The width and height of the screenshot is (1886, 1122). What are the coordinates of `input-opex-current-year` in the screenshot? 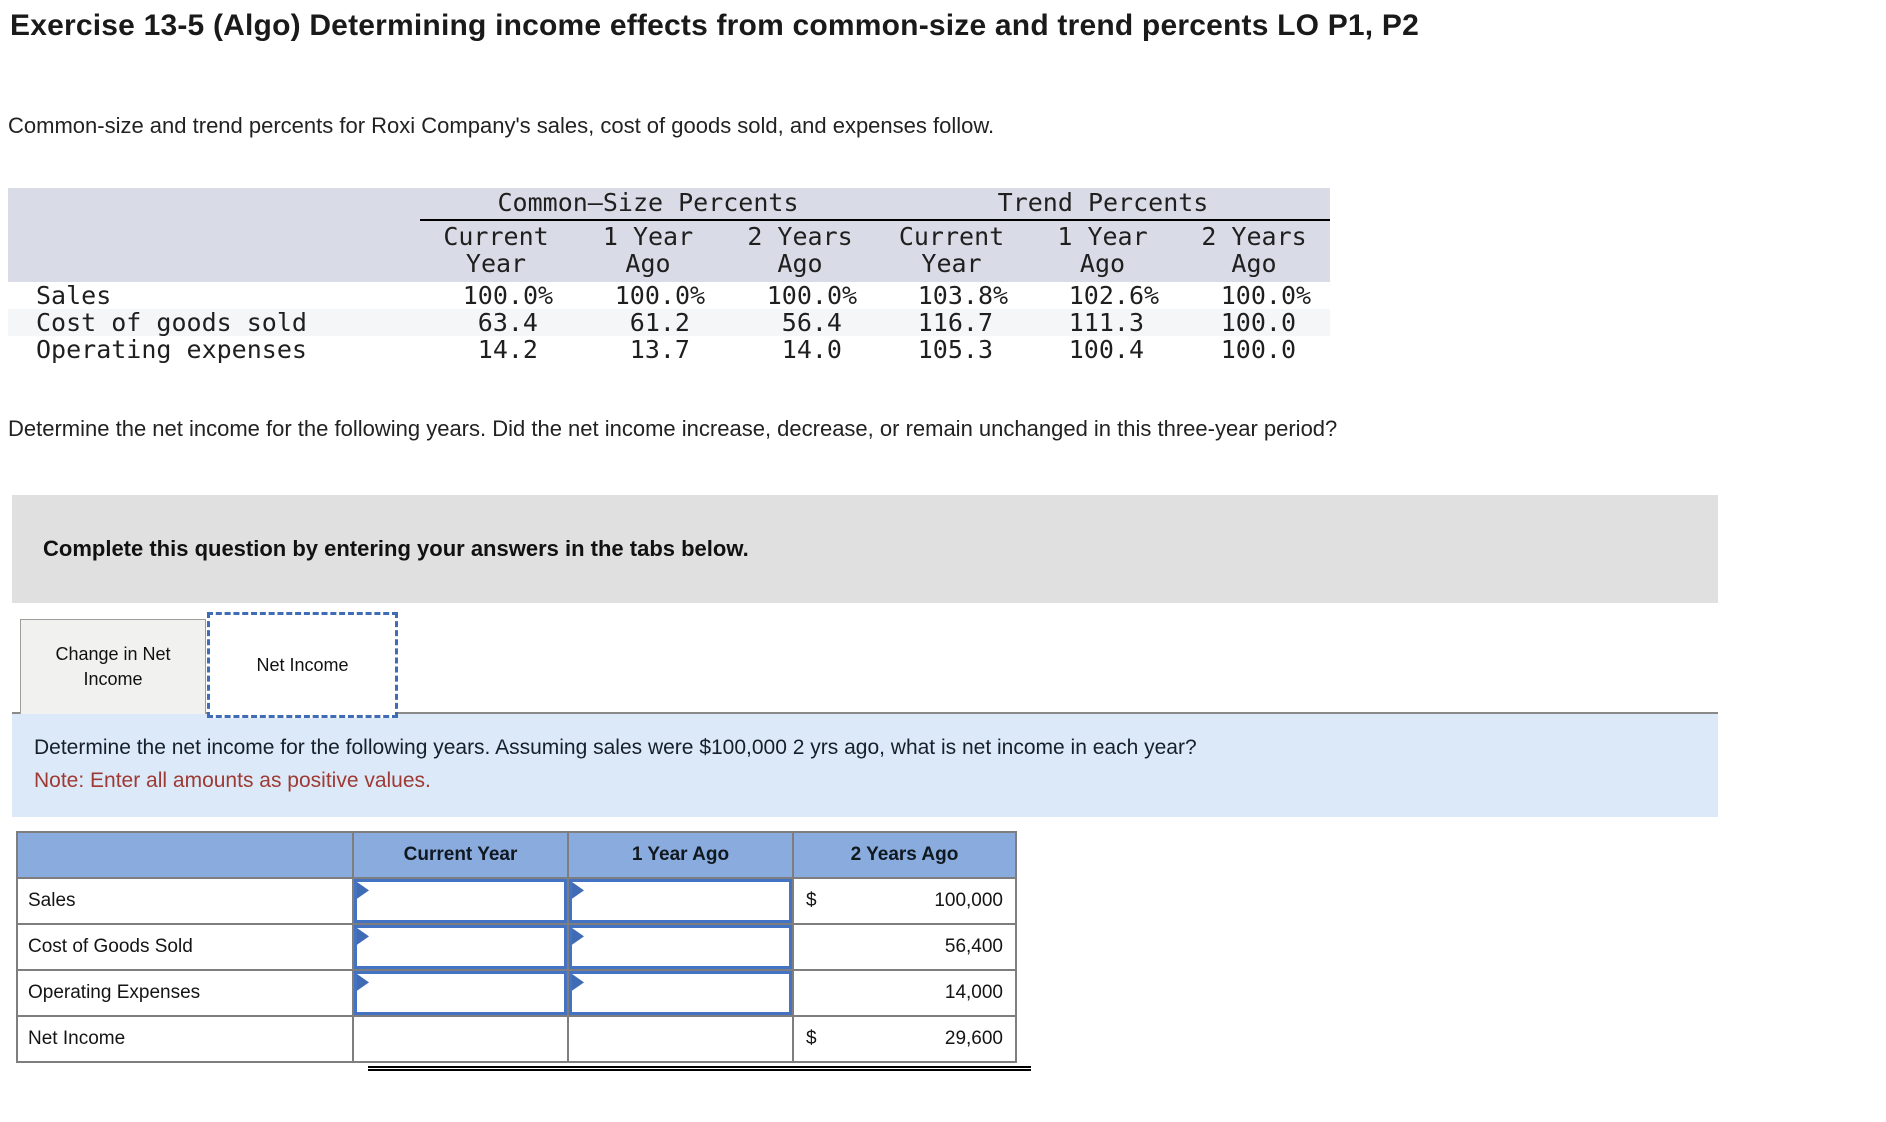 It's located at (460, 993).